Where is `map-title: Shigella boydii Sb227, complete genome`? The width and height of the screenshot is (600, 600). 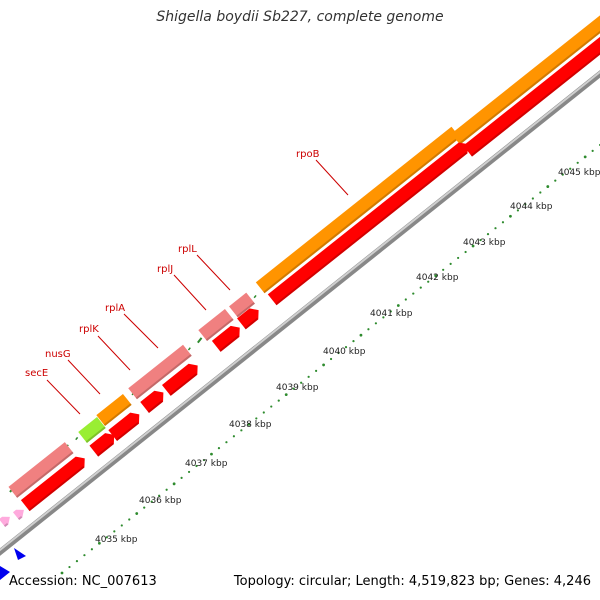 map-title: Shigella boydii Sb227, complete genome is located at coordinates (300, 17).